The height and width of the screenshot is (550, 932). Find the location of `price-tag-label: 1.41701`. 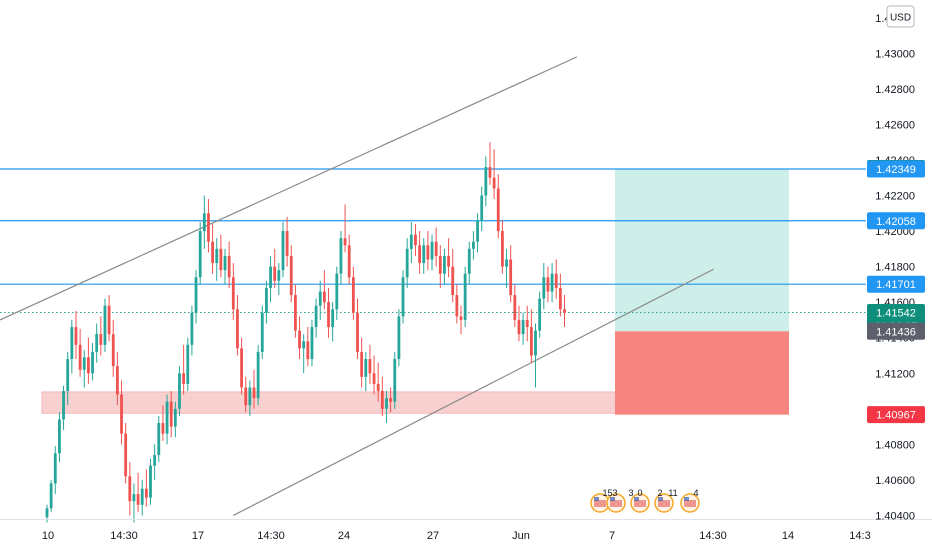

price-tag-label: 1.41701 is located at coordinates (896, 285).